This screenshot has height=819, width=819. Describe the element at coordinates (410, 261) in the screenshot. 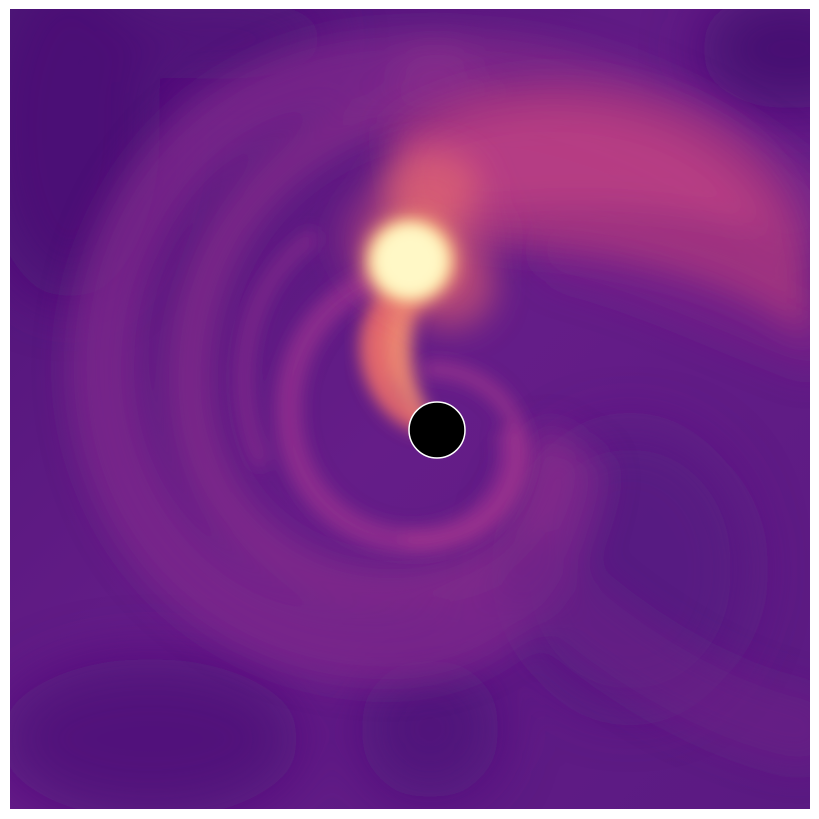

I see `bright-clump` at that location.